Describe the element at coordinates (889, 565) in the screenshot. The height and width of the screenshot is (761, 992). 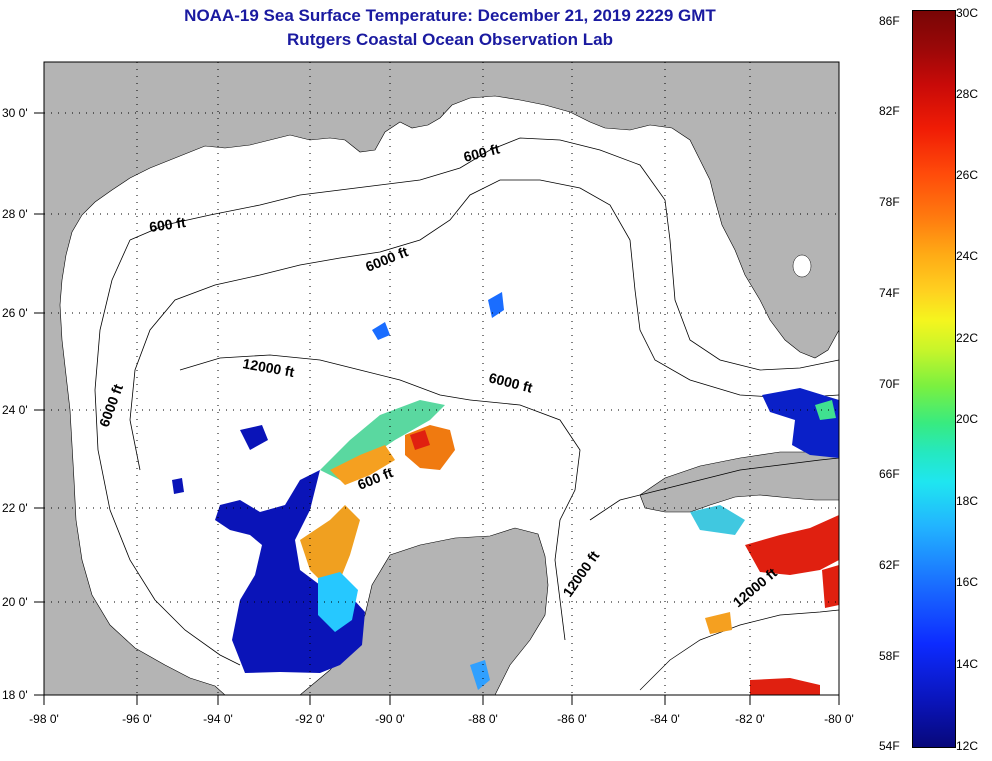
I see `colorbar-f-62: 62F` at that location.